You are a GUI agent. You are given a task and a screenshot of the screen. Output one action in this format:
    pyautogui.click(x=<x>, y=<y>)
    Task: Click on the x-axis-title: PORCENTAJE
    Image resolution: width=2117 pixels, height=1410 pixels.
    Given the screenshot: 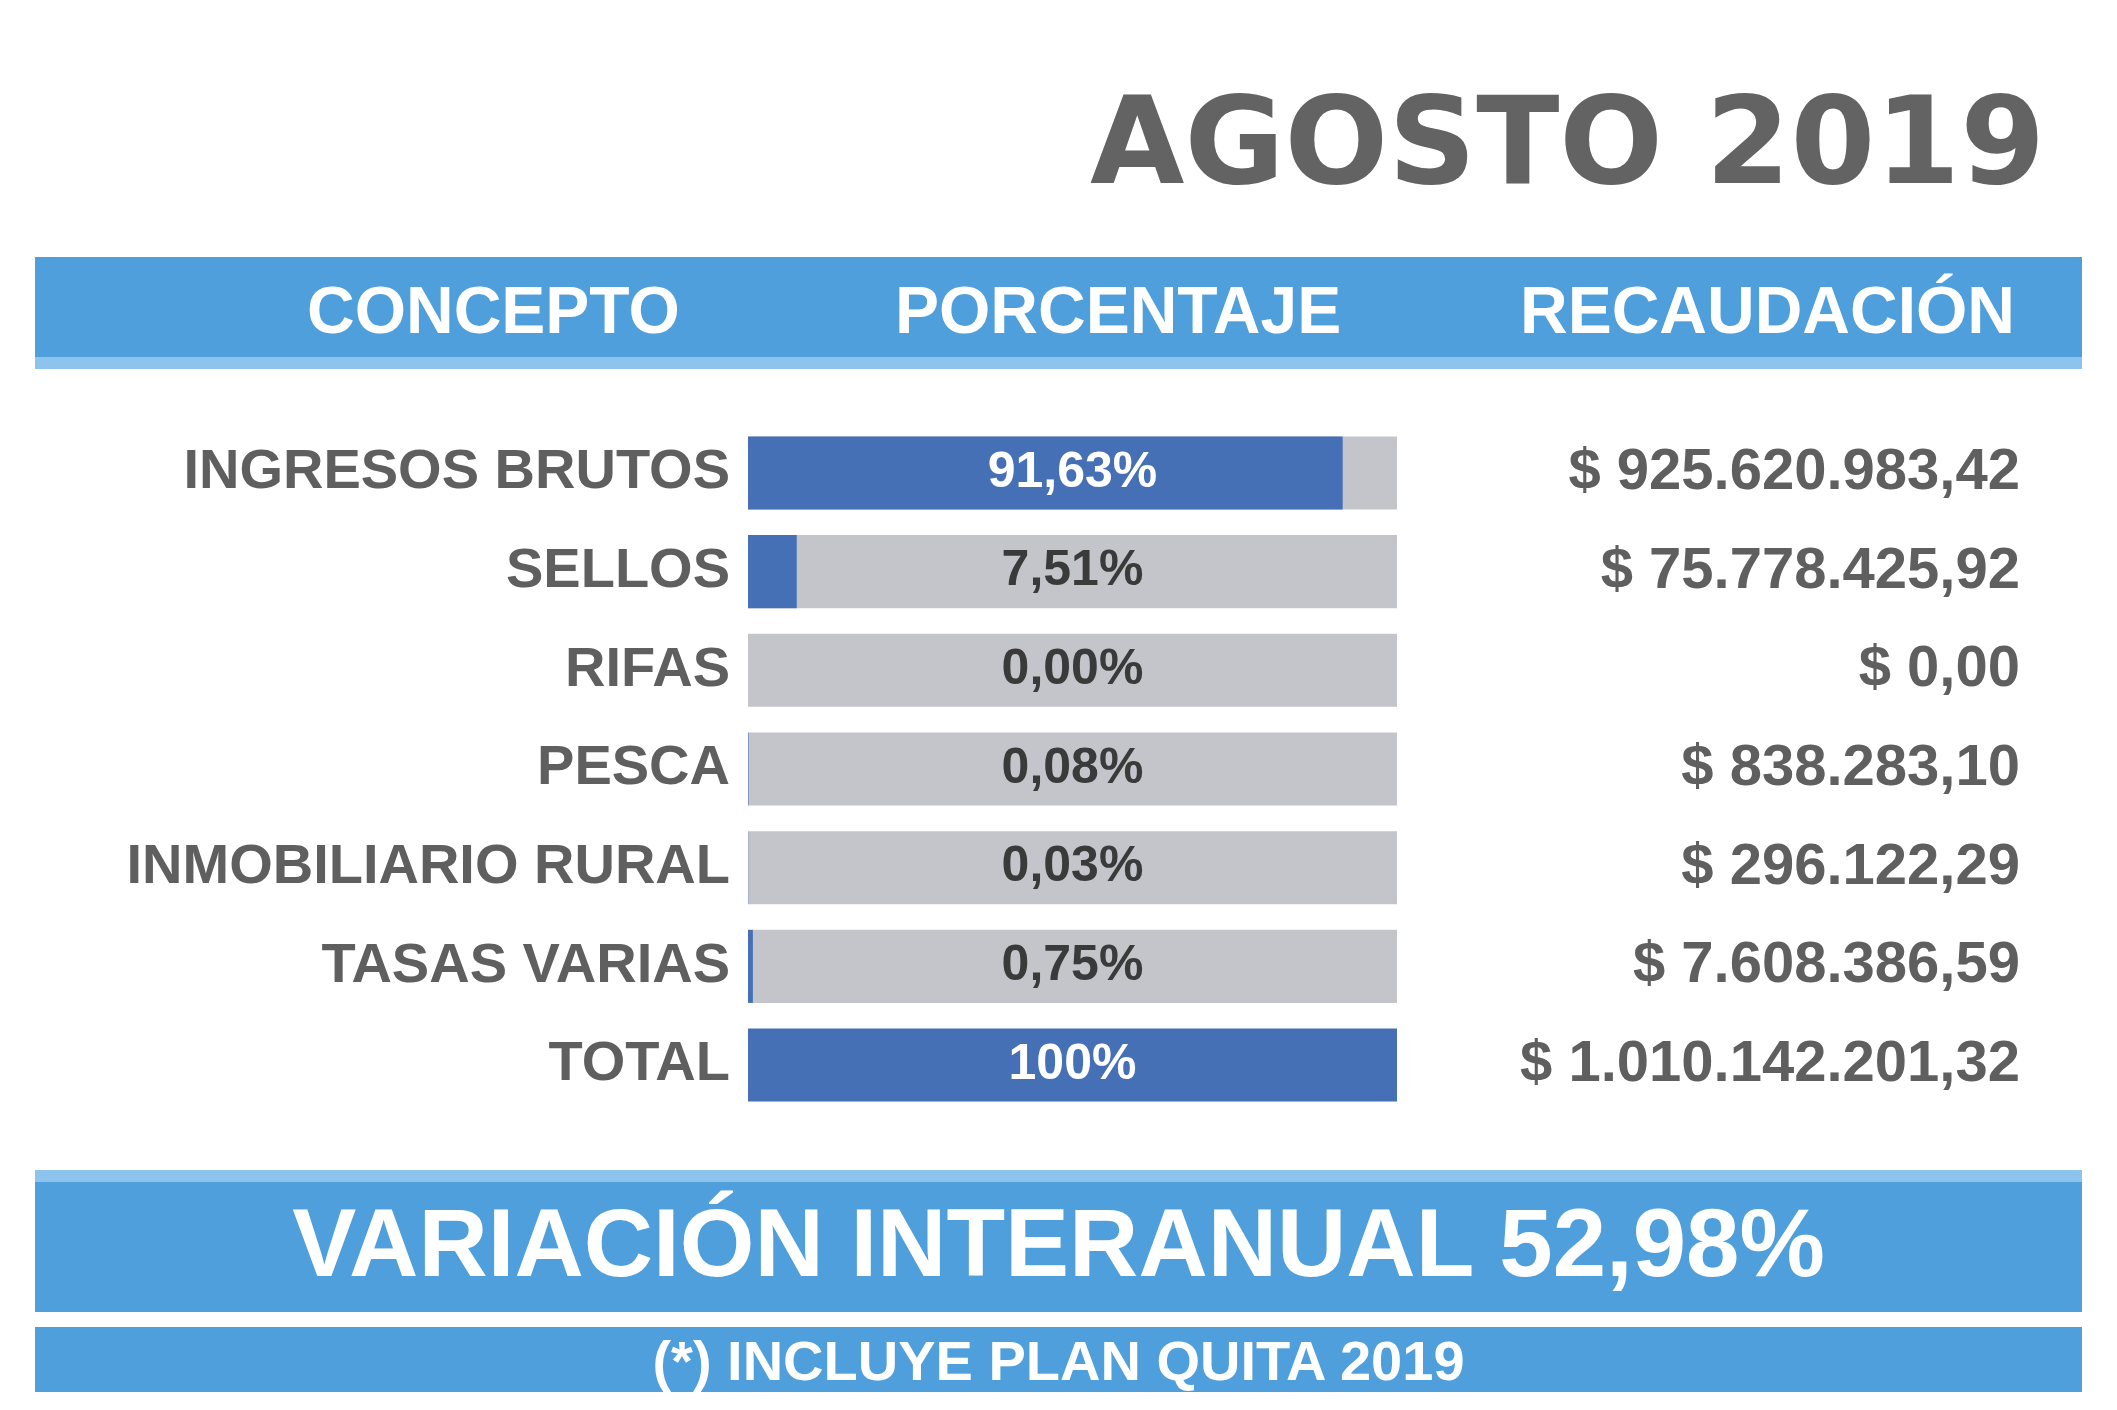 What is the action you would take?
    pyautogui.click(x=1118, y=310)
    